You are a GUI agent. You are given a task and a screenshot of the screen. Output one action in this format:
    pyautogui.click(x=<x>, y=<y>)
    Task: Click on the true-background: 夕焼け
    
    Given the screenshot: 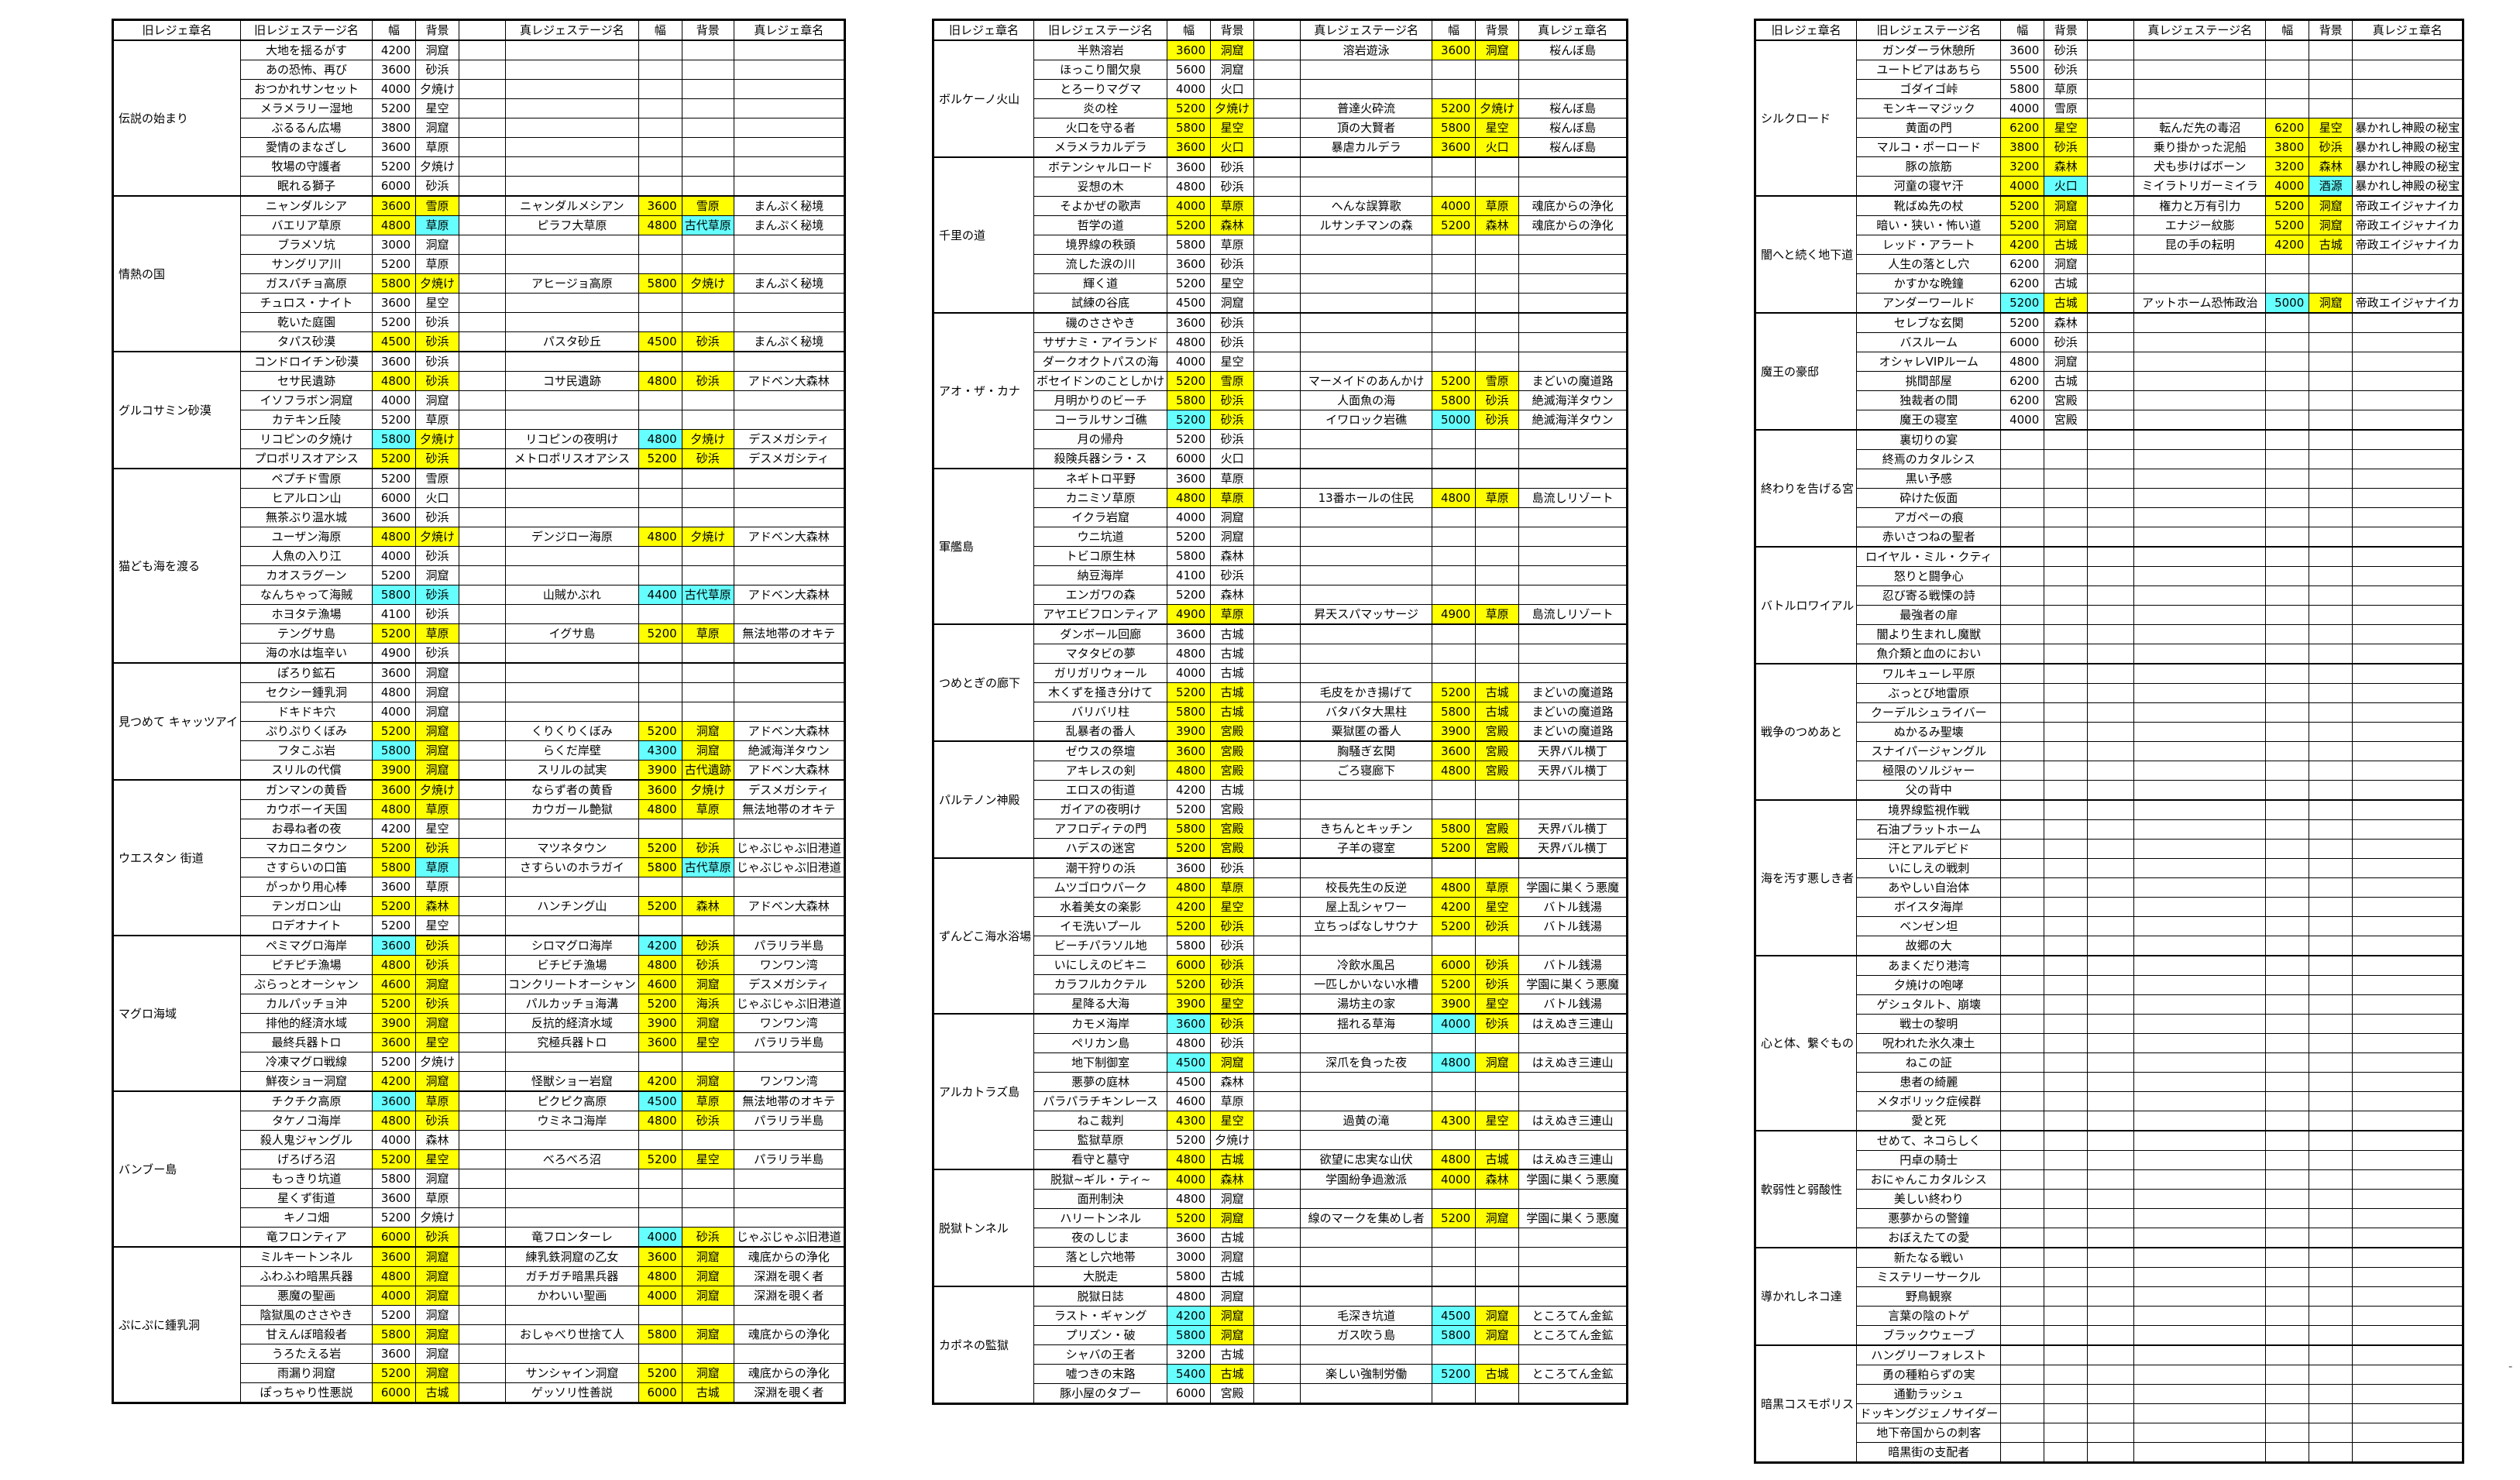 What is the action you would take?
    pyautogui.click(x=707, y=789)
    